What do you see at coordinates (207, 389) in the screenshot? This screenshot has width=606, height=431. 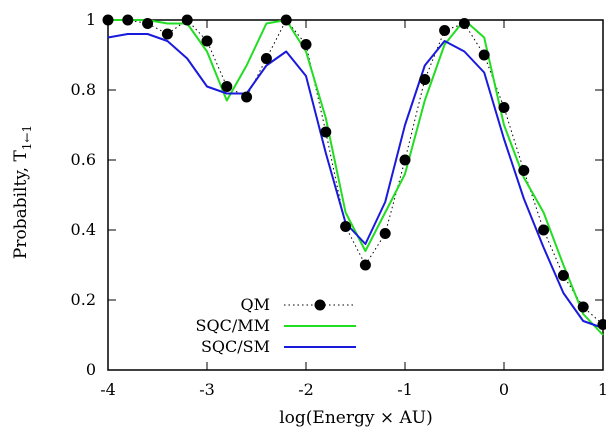 I see `x-tick-label: -3` at bounding box center [207, 389].